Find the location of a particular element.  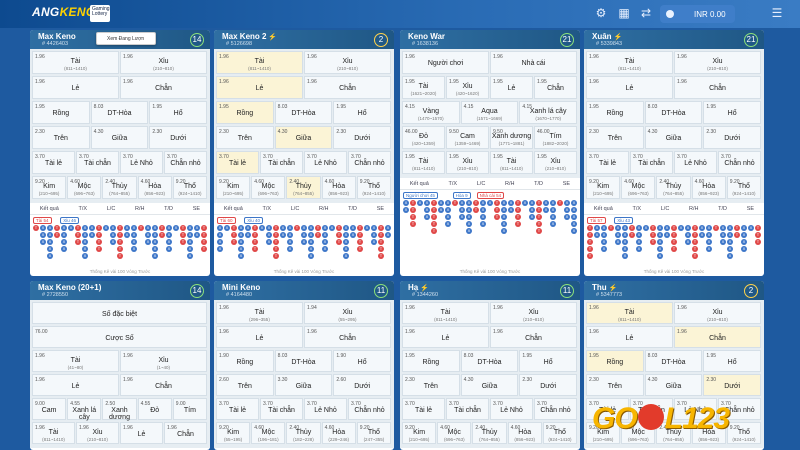

bet-option: 4.15 Aqua (1571~1669) is located at coordinates (489, 112).